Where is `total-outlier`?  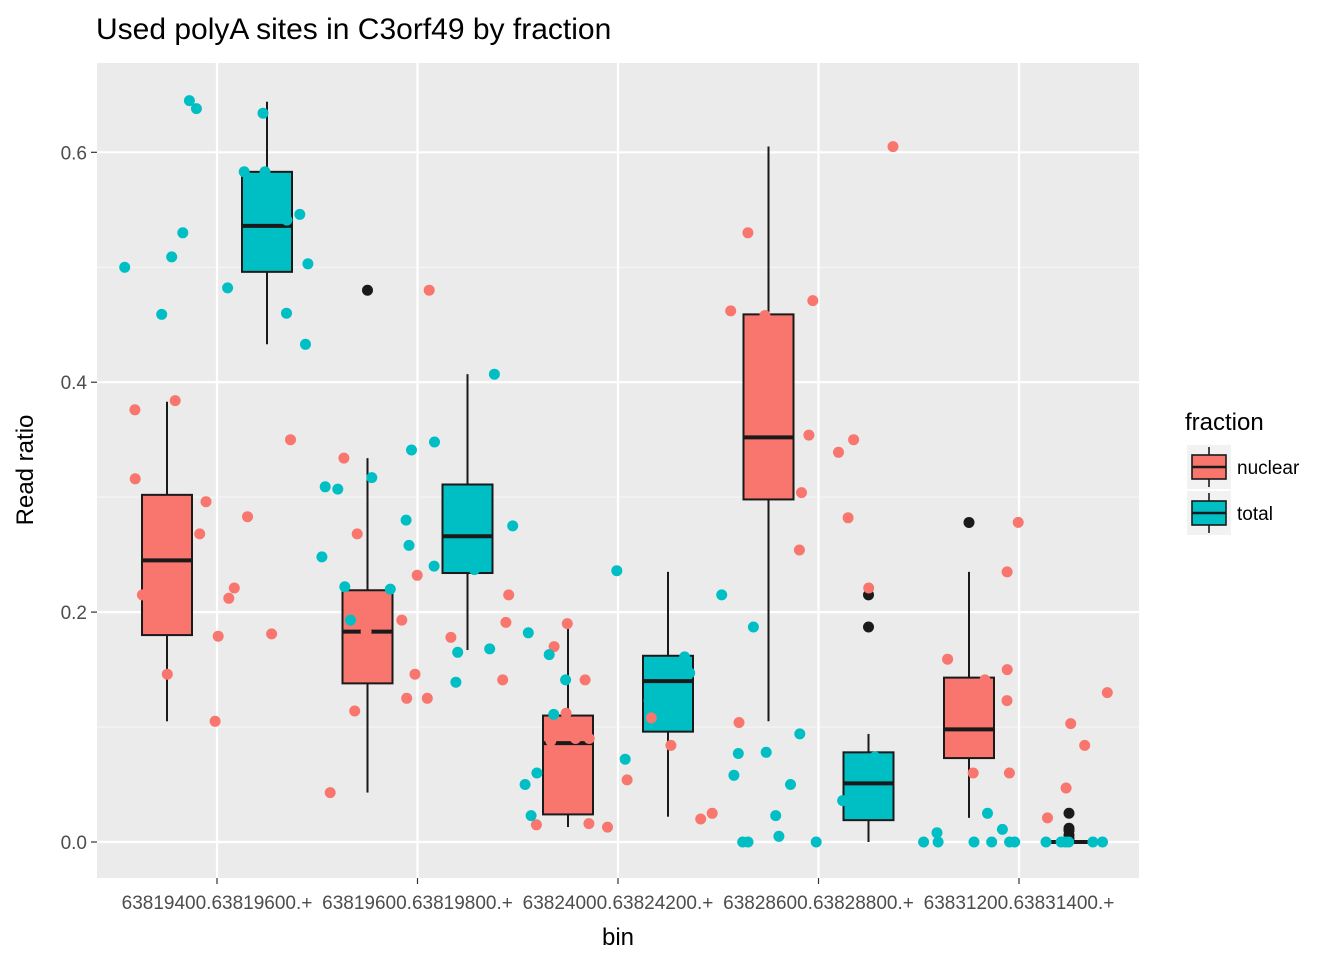 total-outlier is located at coordinates (868, 627).